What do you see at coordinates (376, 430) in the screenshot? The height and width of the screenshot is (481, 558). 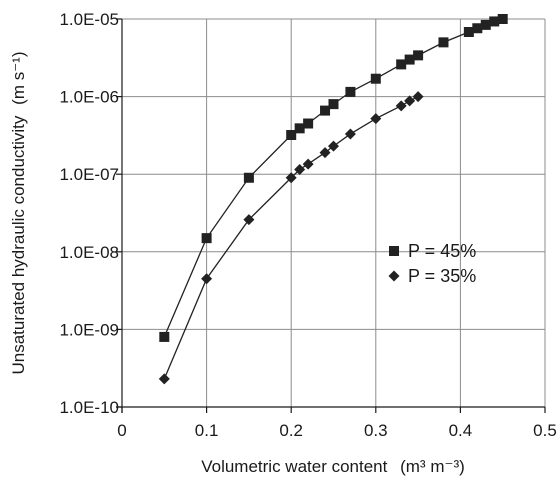 I see `x-tick-label: 0.3` at bounding box center [376, 430].